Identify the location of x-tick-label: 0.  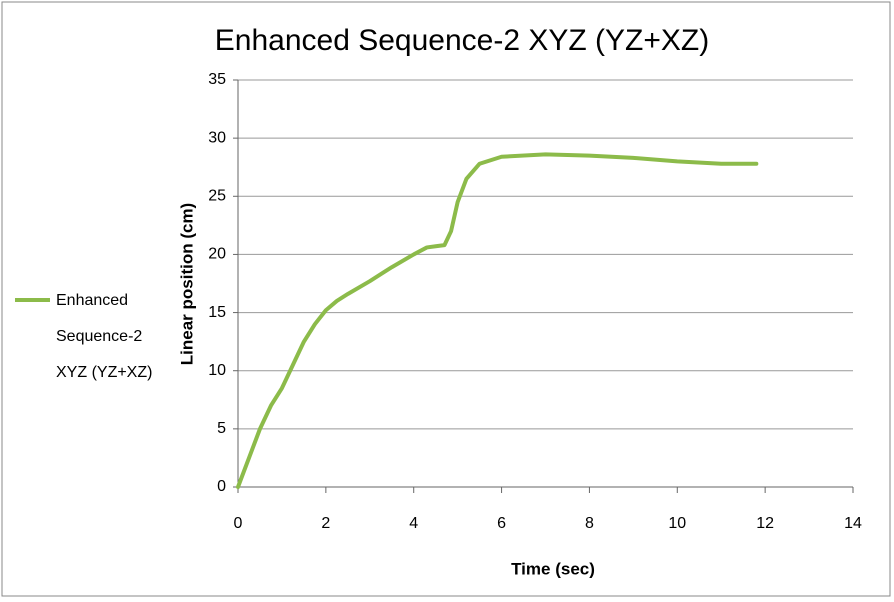
(238, 523).